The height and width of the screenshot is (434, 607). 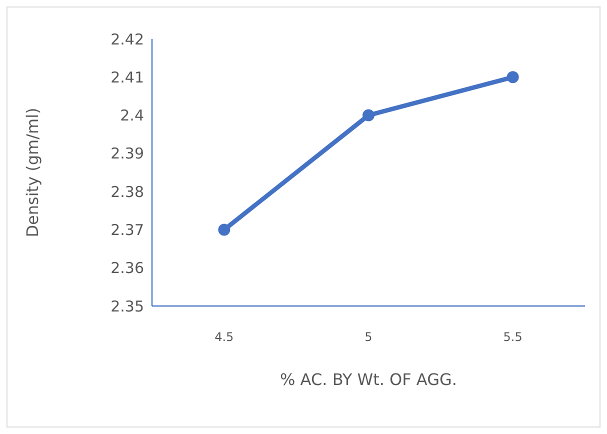 I want to click on y-tick-label: 2.41, so click(x=127, y=77).